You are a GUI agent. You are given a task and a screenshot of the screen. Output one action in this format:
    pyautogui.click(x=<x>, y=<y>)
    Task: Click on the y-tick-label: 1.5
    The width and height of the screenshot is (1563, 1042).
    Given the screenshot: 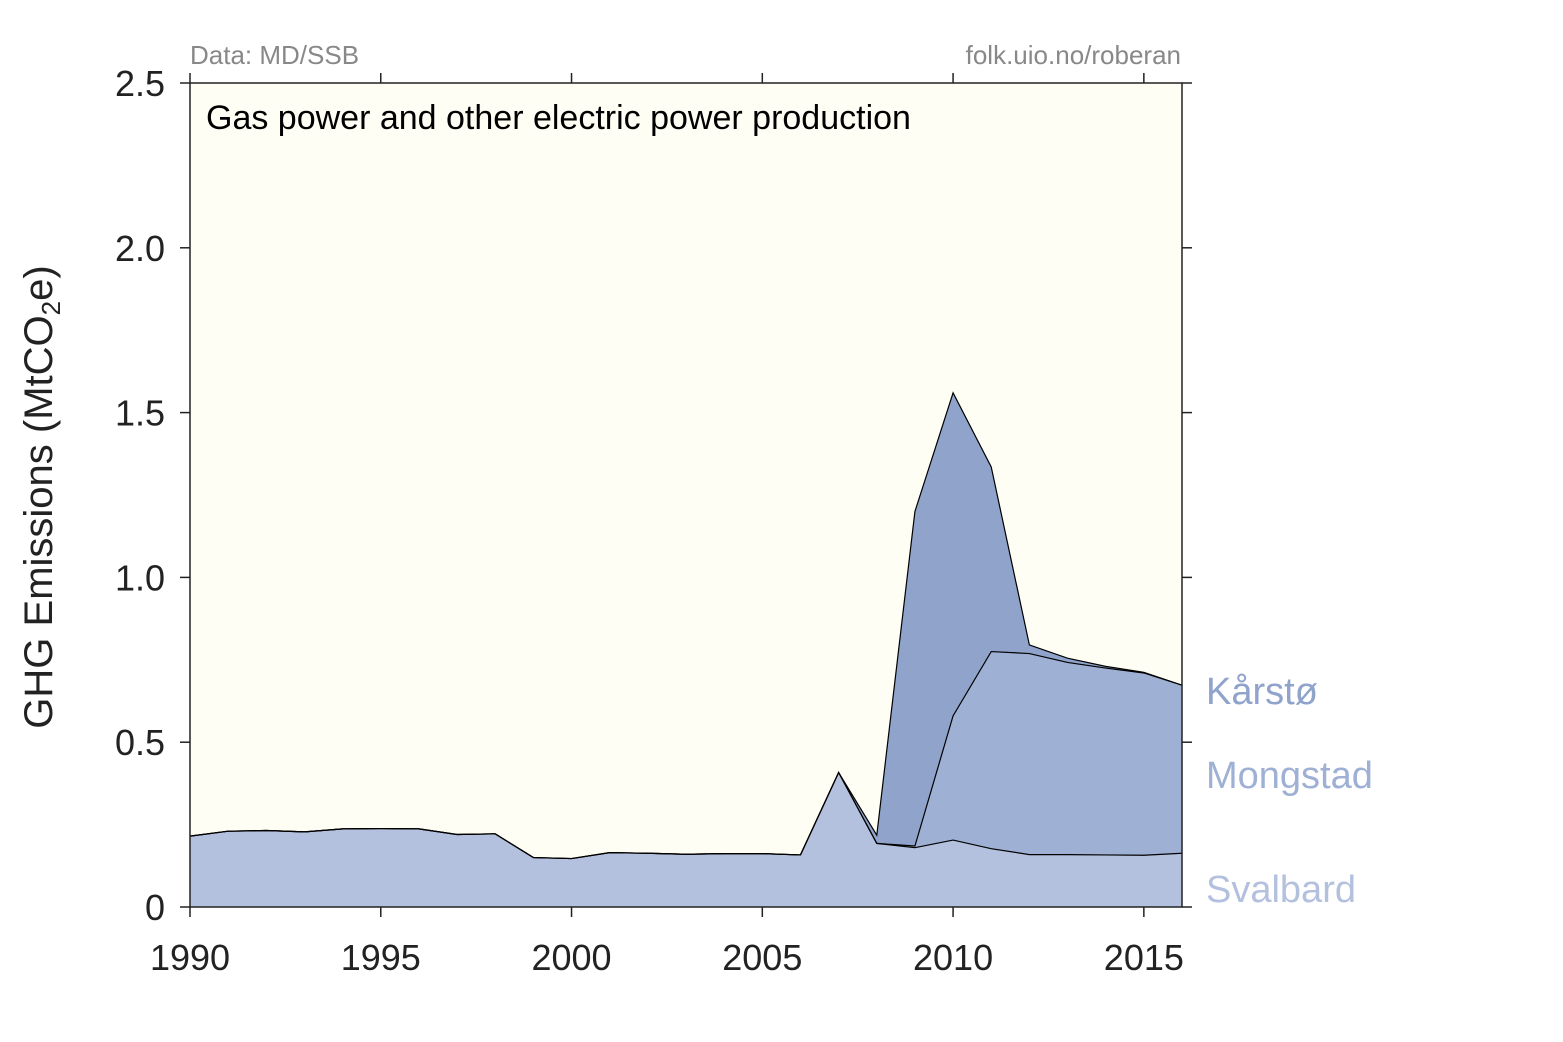 What is the action you would take?
    pyautogui.click(x=140, y=413)
    